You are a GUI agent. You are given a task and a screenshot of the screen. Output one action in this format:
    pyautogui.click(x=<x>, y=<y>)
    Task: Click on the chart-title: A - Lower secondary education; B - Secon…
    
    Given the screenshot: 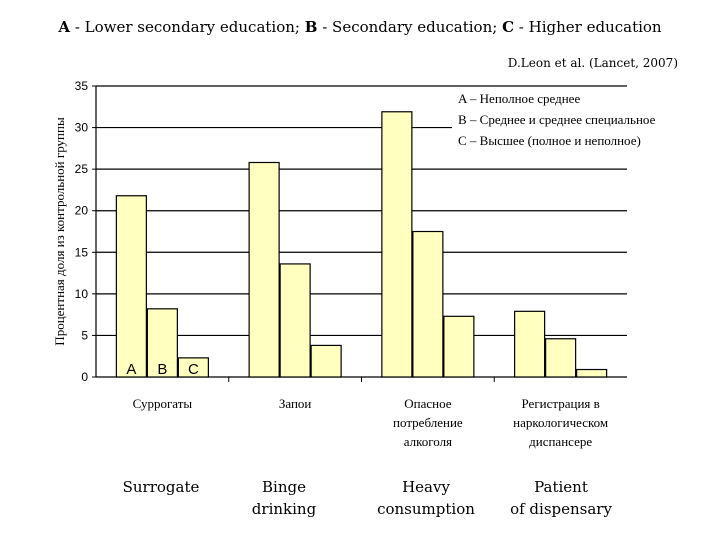 What is the action you would take?
    pyautogui.click(x=360, y=27)
    